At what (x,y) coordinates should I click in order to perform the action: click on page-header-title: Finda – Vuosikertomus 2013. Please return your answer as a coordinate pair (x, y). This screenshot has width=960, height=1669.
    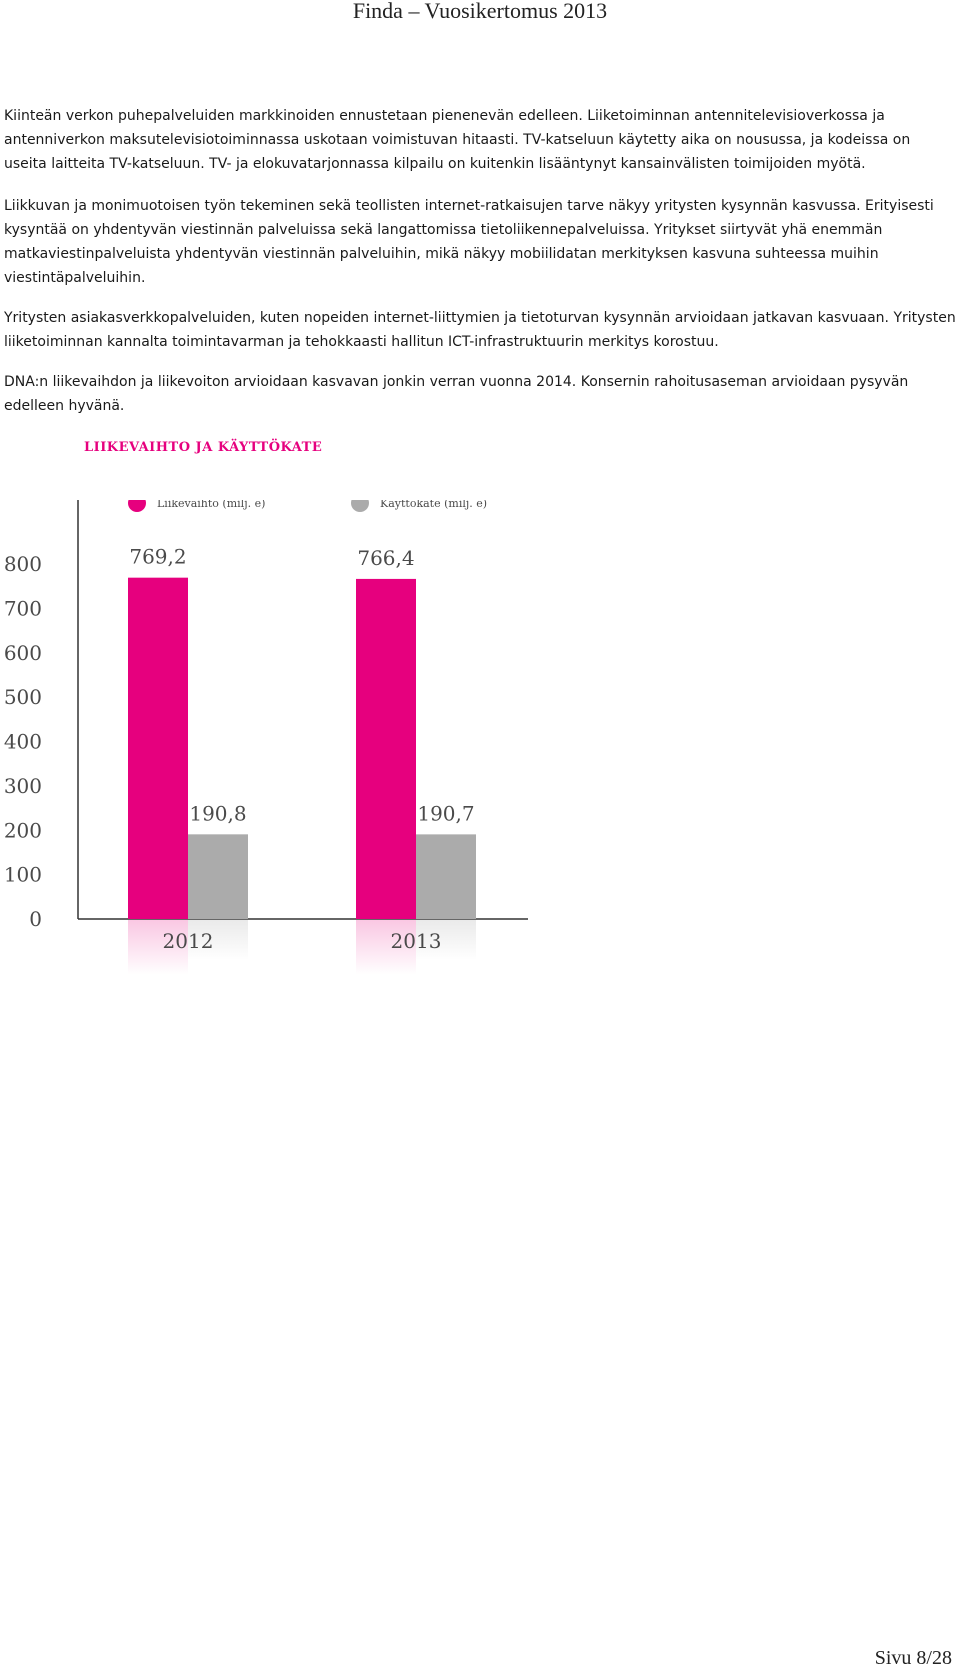
    Looking at the image, I should click on (480, 11).